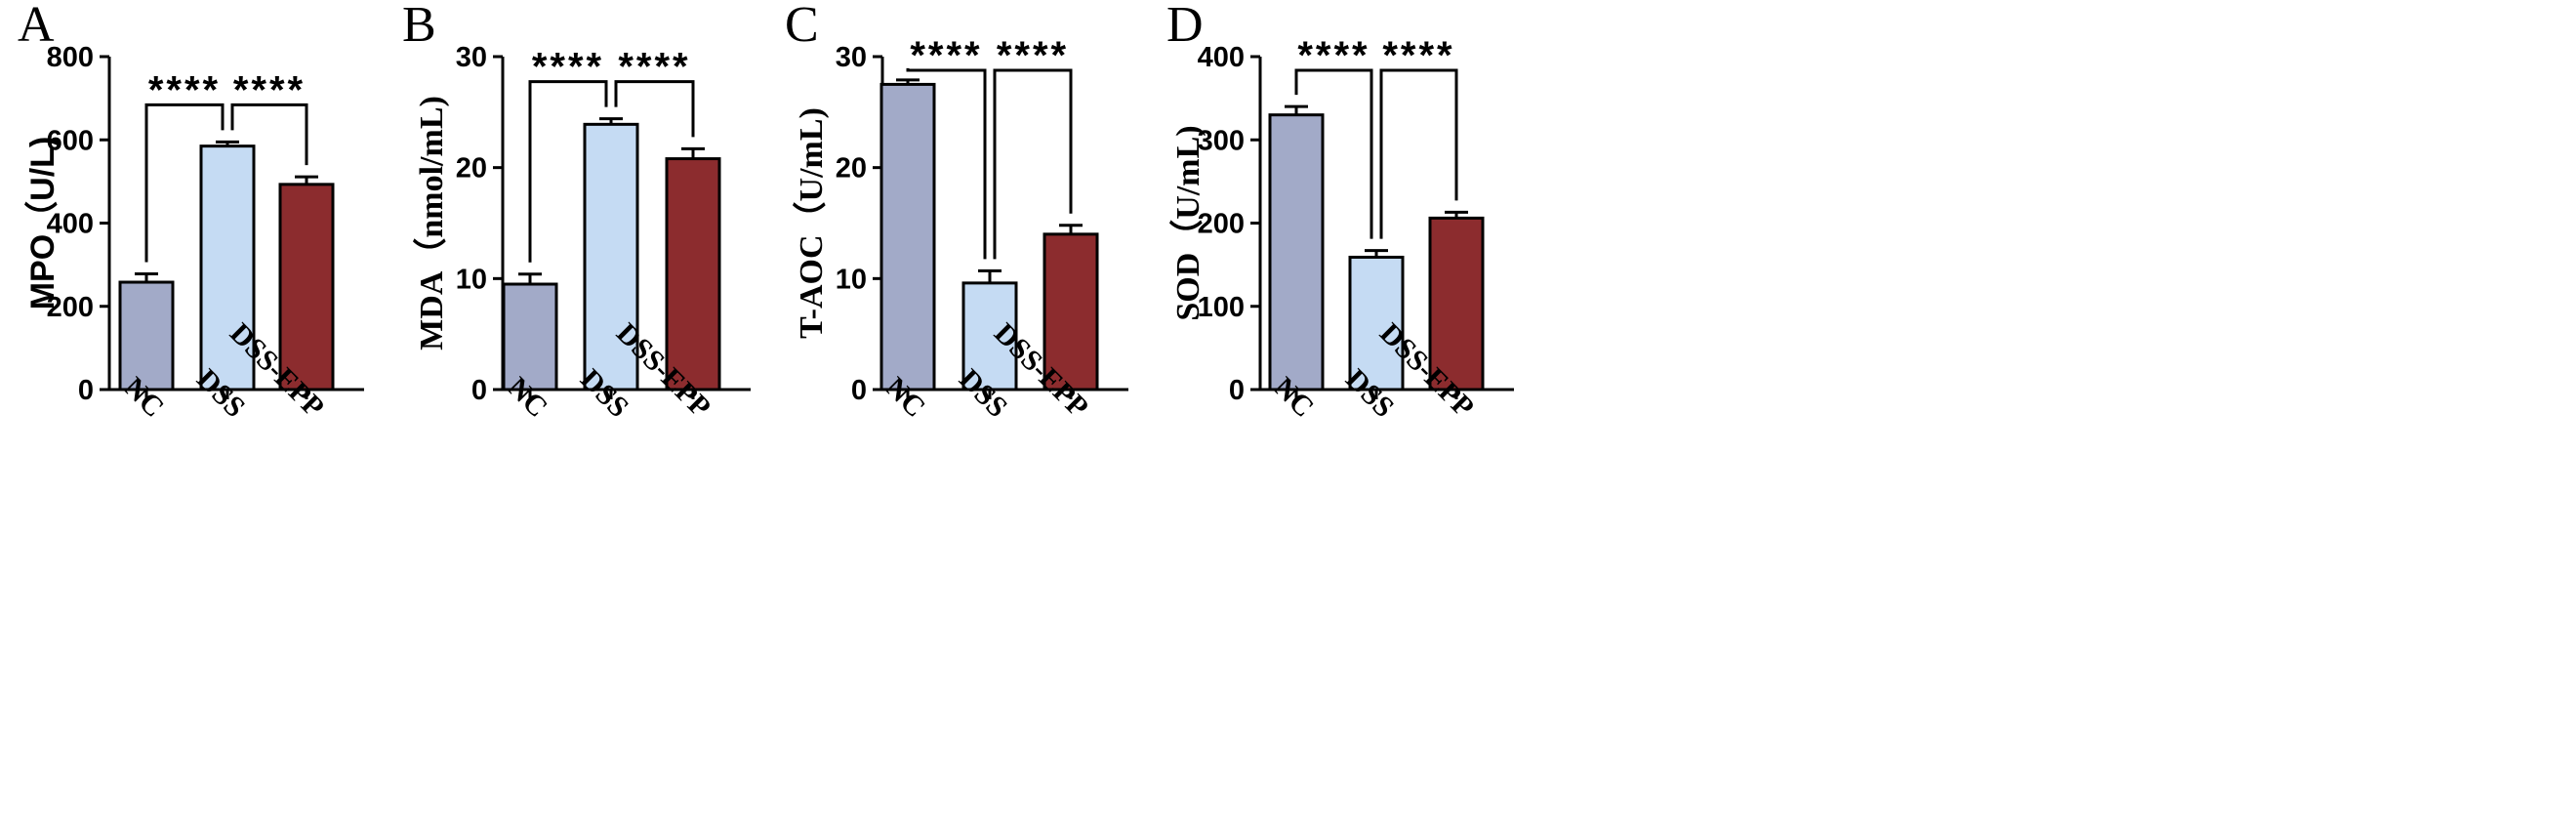  What do you see at coordinates (431, 223) in the screenshot?
I see `y-axis-title: MDA（nmol/mL)` at bounding box center [431, 223].